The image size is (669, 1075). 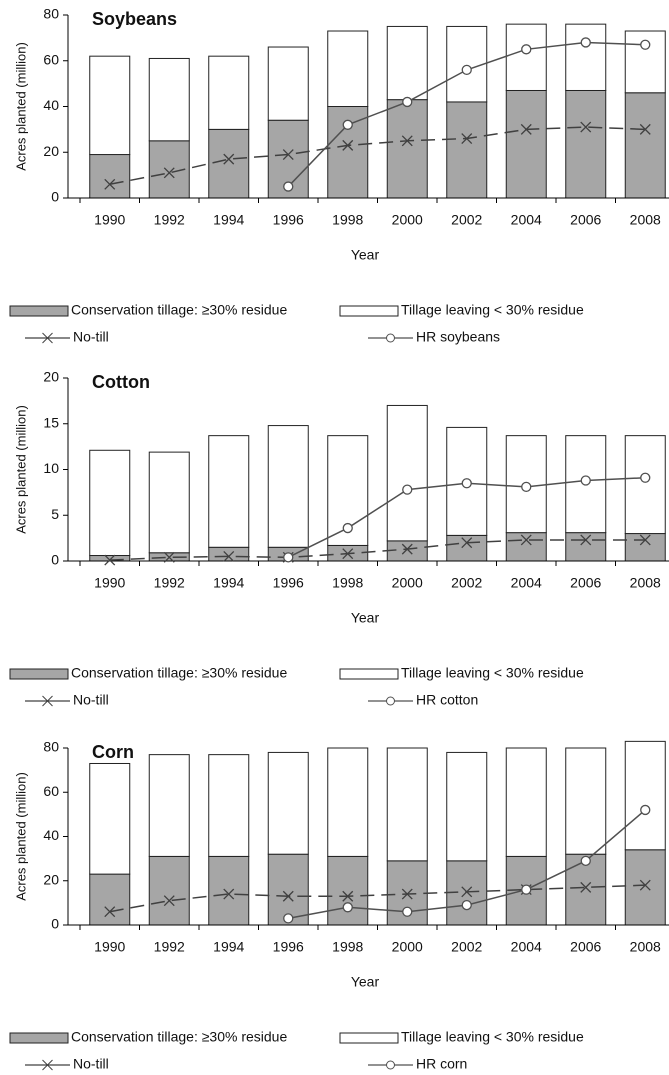 What do you see at coordinates (288, 220) in the screenshot?
I see `x-tick-label: 1996` at bounding box center [288, 220].